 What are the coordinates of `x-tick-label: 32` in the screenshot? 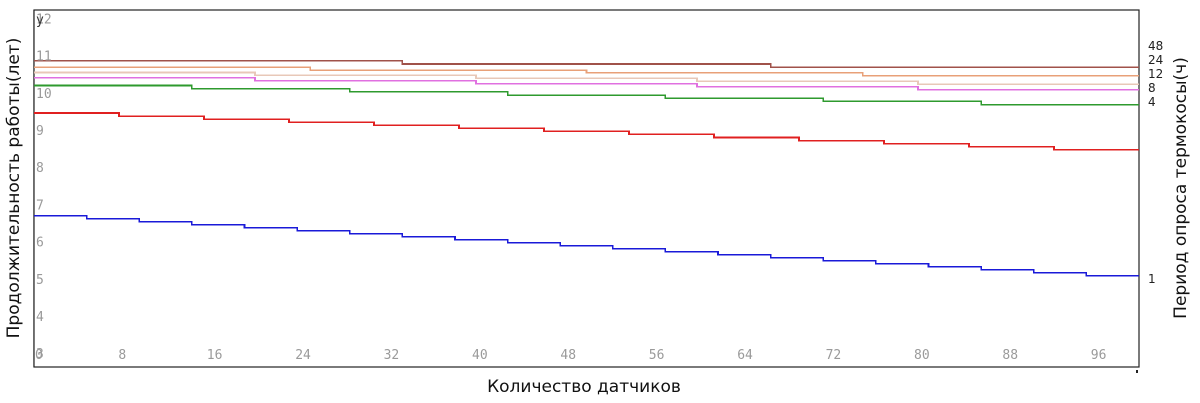 It's located at (392, 355).